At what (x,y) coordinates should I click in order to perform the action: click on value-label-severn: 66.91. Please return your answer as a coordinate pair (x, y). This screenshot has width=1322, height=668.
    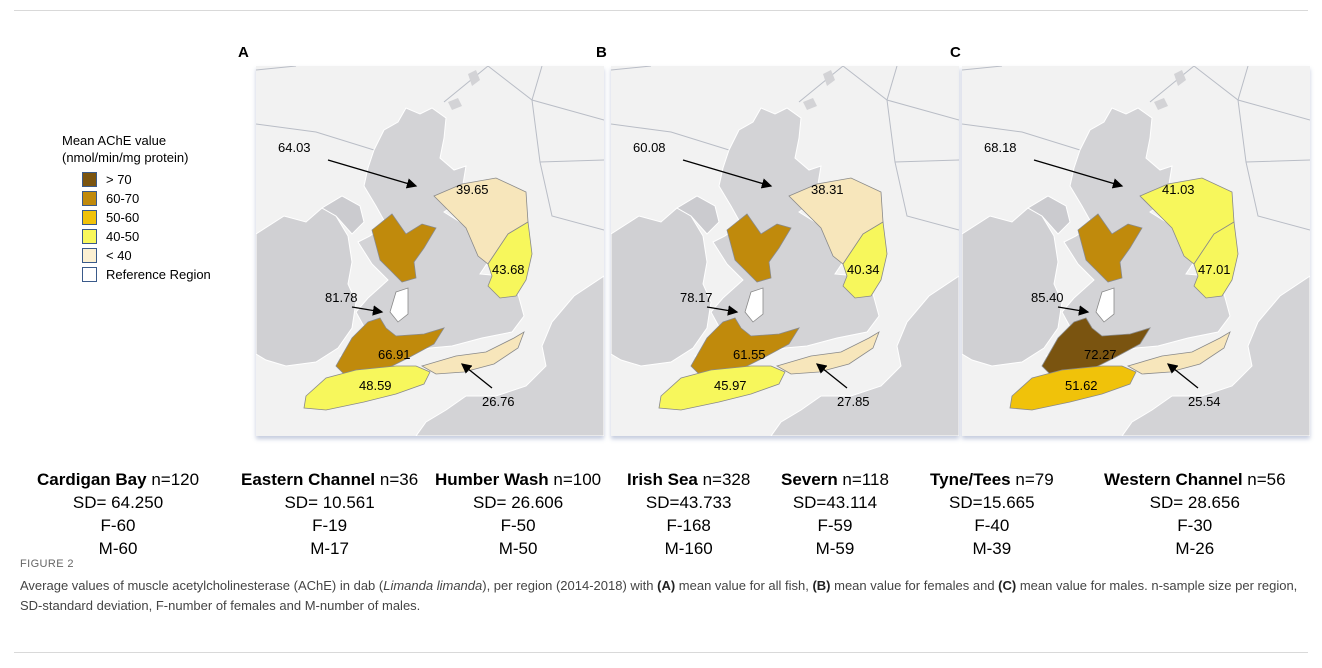
    Looking at the image, I should click on (394, 354).